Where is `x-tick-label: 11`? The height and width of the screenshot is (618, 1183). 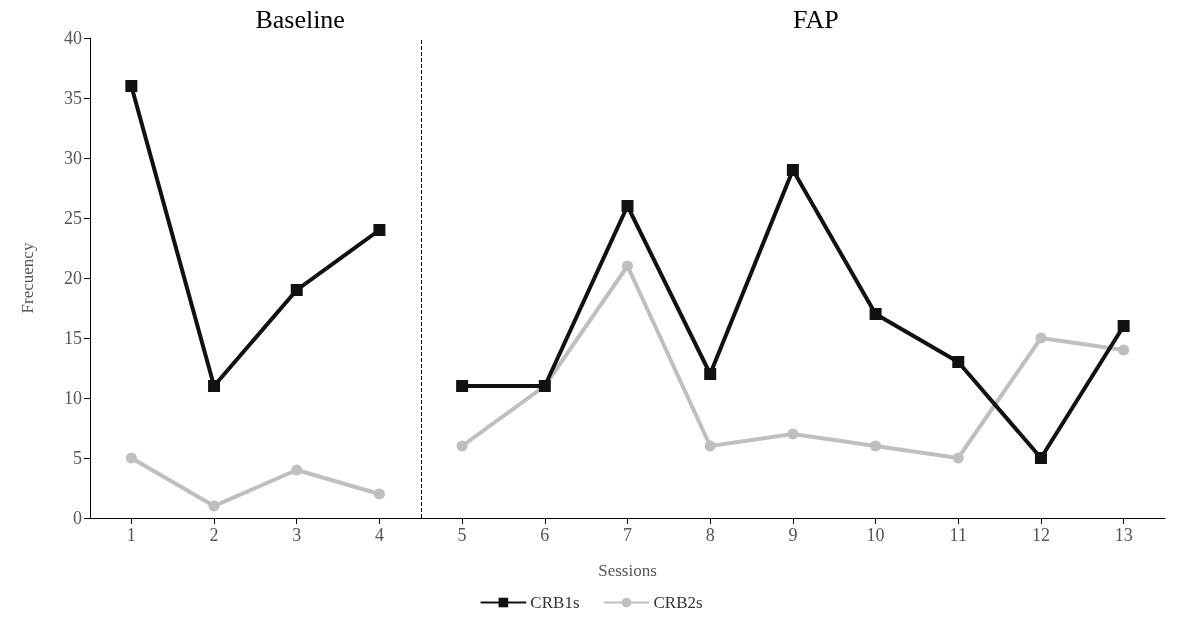 x-tick-label: 11 is located at coordinates (958, 535).